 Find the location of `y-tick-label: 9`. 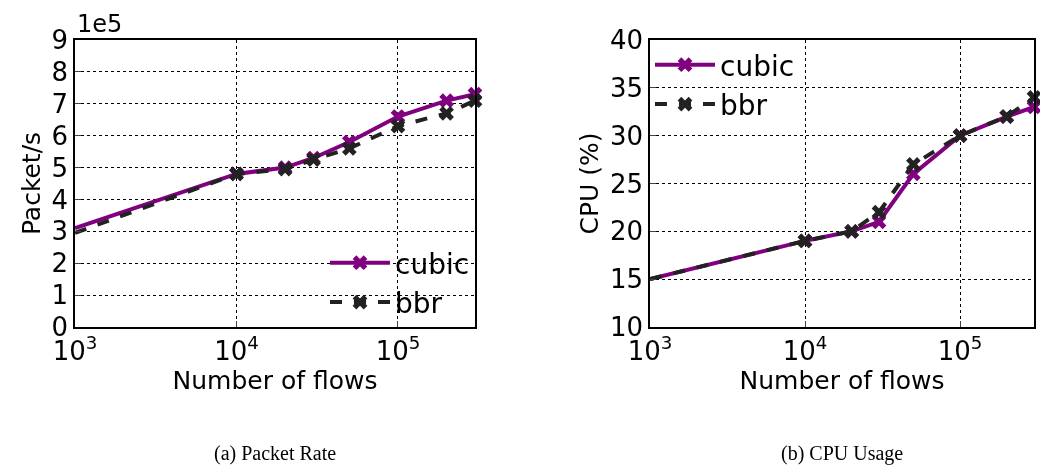

y-tick-label: 9 is located at coordinates (60, 40).